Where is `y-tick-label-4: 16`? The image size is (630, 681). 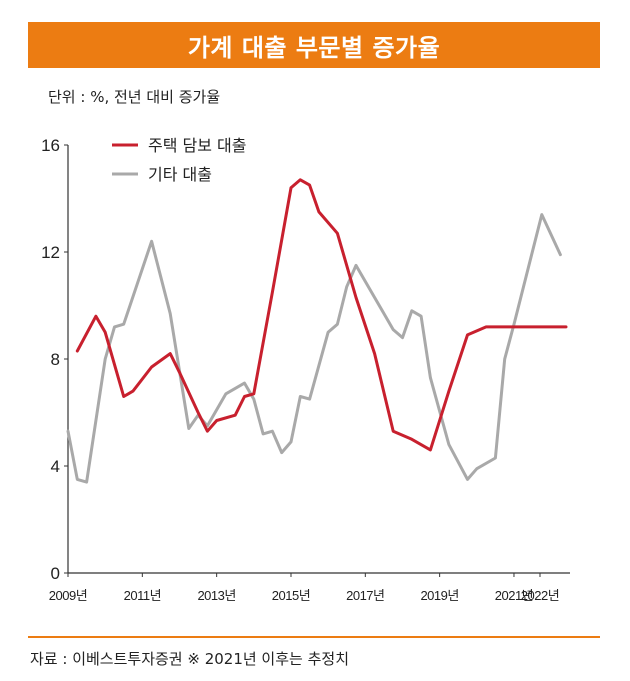 y-tick-label-4: 16 is located at coordinates (50, 145).